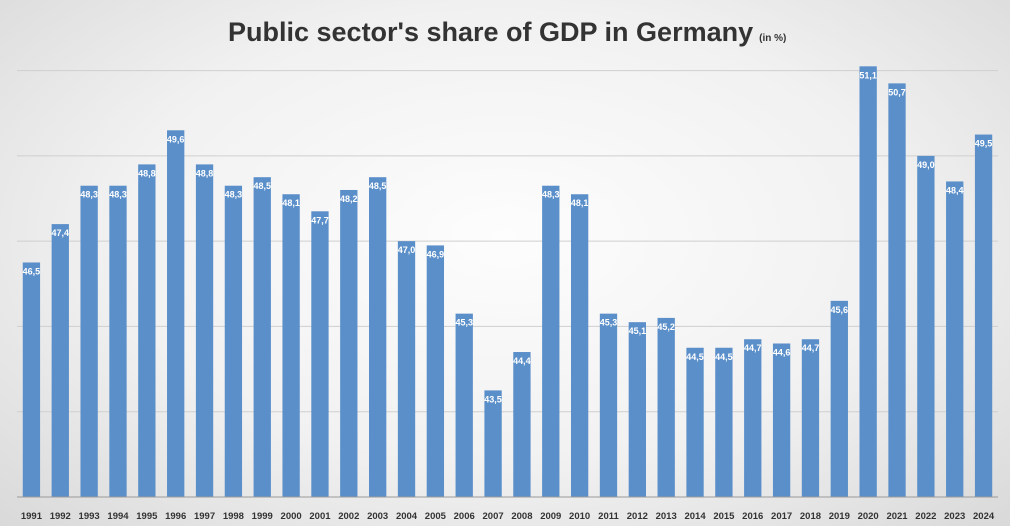 Image resolution: width=1010 pixels, height=526 pixels. I want to click on bar-1993, so click(89, 341).